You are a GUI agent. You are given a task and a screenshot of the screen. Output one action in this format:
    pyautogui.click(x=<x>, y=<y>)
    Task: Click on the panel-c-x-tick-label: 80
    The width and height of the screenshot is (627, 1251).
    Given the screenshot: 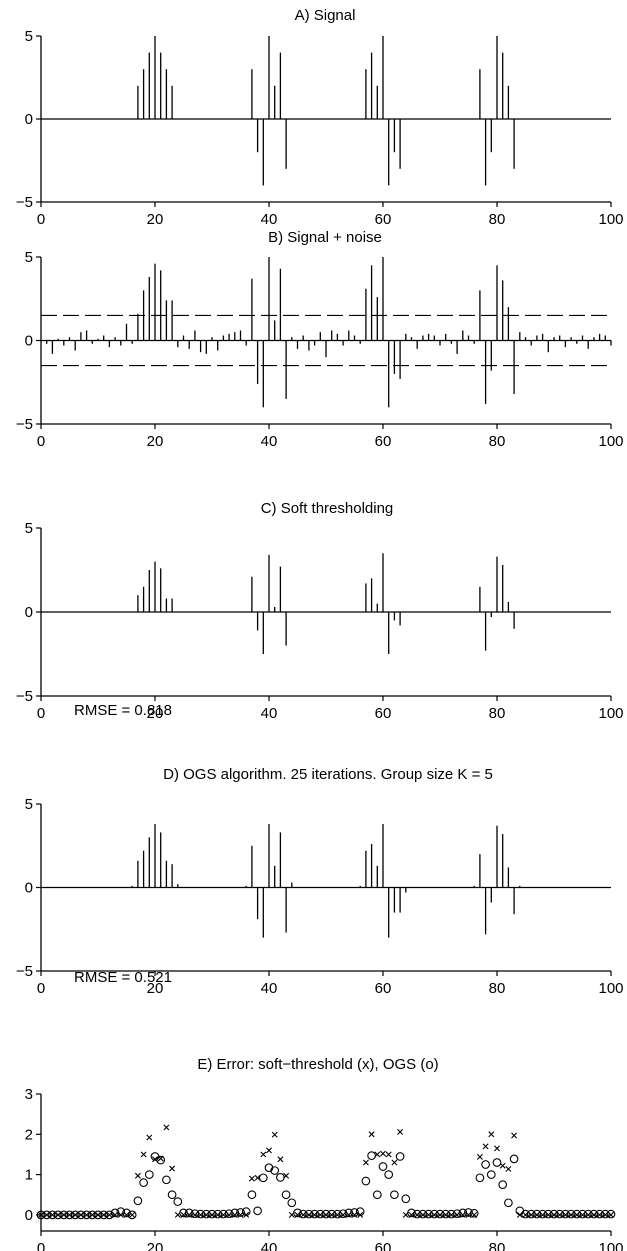 What is the action you would take?
    pyautogui.click(x=497, y=713)
    